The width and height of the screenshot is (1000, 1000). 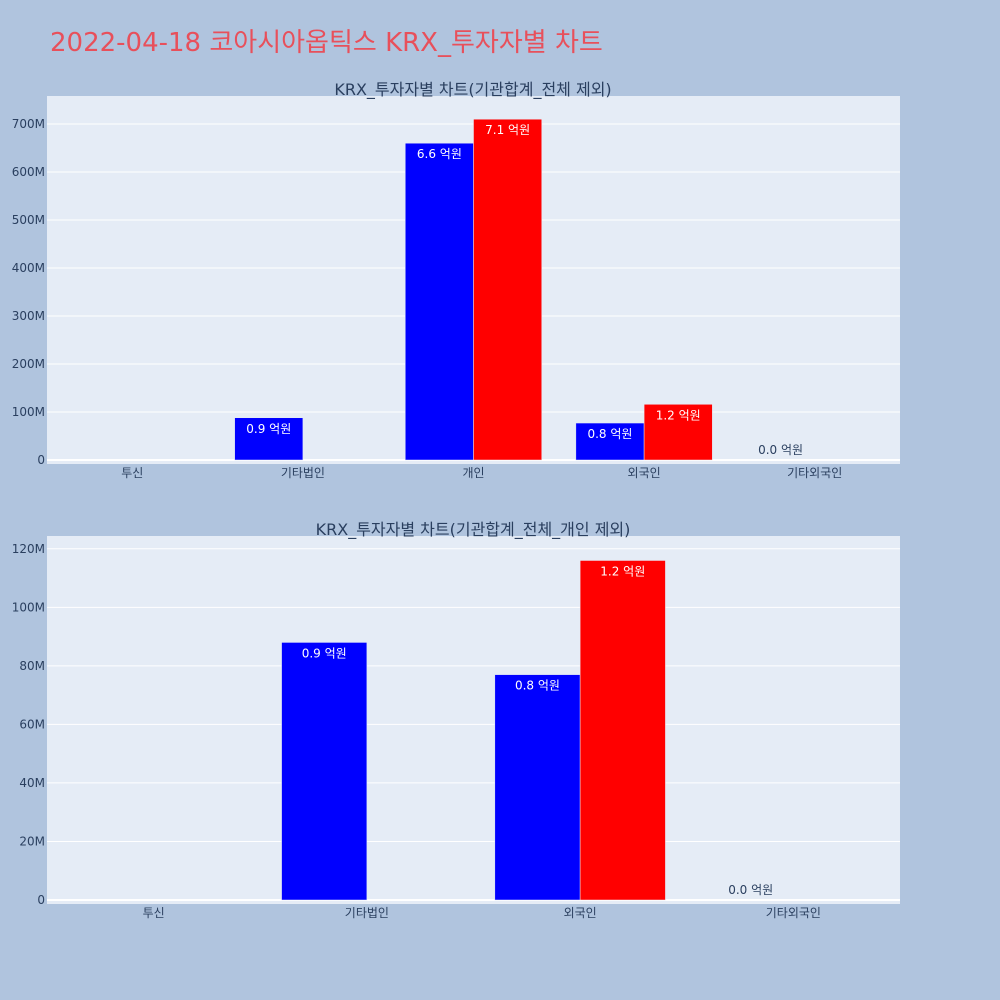 I want to click on page-title: 2022-04-18 코아시아옵틱스 KRX_투자자별 차트, so click(x=326, y=43).